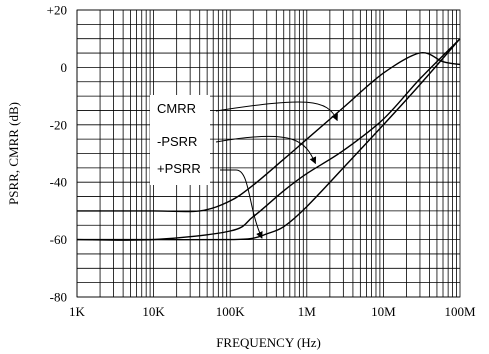 The width and height of the screenshot is (489, 354). I want to click on y-tick-label: -80, so click(58, 297).